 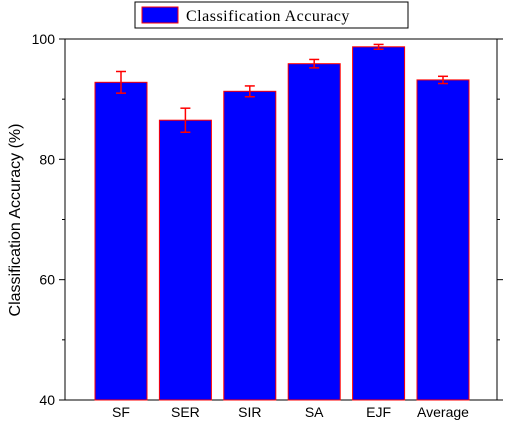 I want to click on y-tick-label-100: 100, so click(x=44, y=39).